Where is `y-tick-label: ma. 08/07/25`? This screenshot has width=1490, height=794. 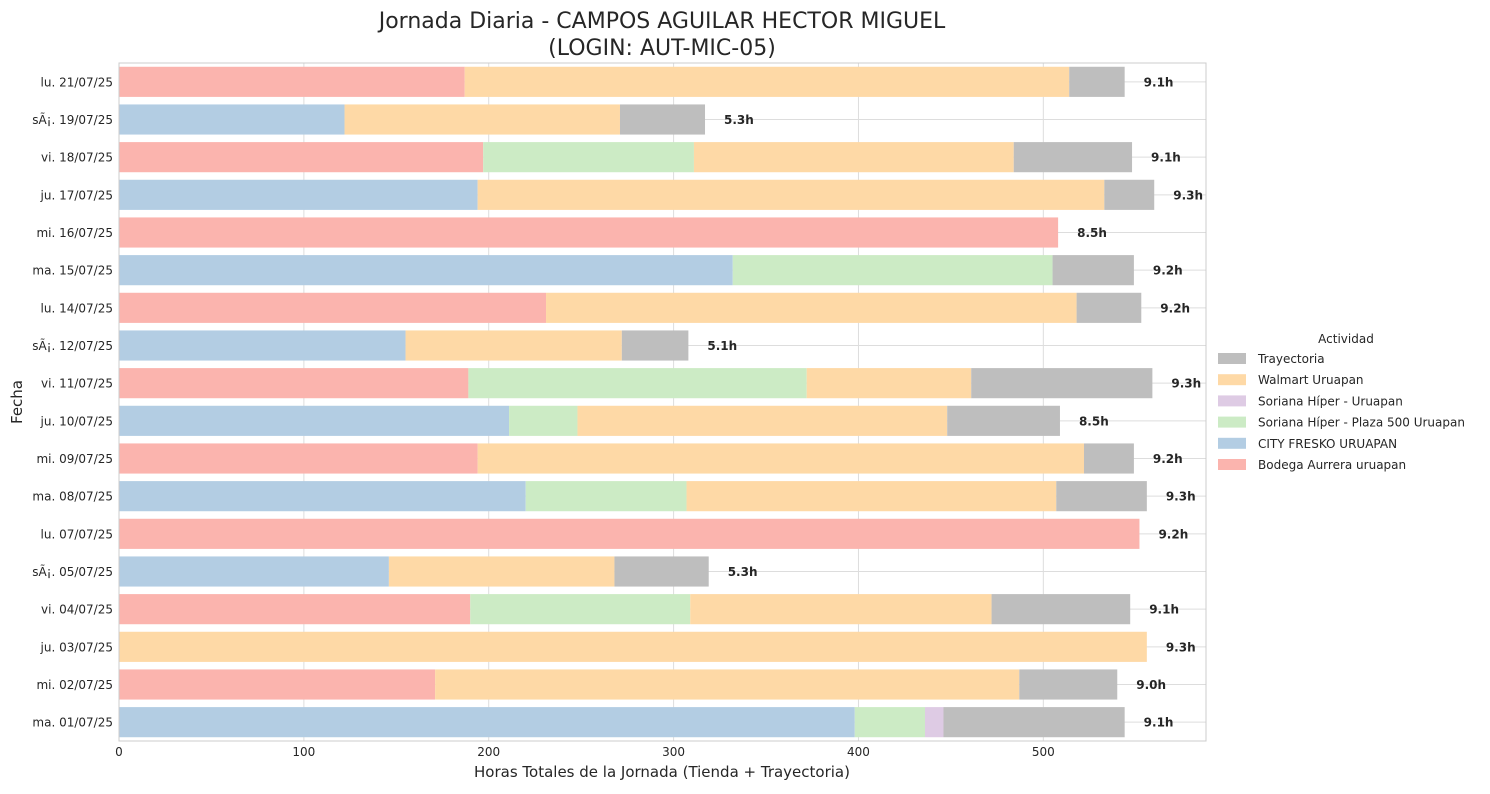 y-tick-label: ma. 08/07/25 is located at coordinates (72, 497).